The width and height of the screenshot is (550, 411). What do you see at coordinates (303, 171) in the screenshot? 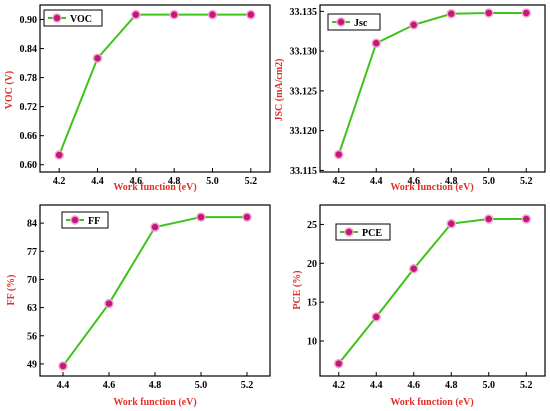
I see `y-tick-label: 33.115` at bounding box center [303, 171].